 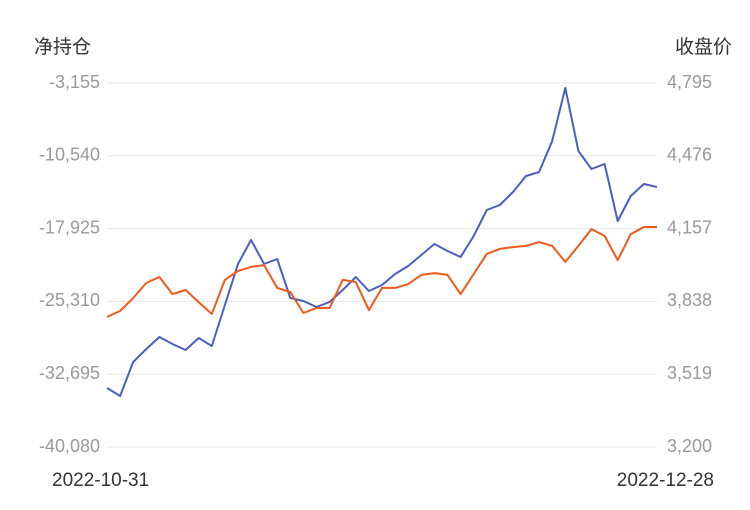 What do you see at coordinates (689, 82) in the screenshot?
I see `y2-tick-label: 4,795` at bounding box center [689, 82].